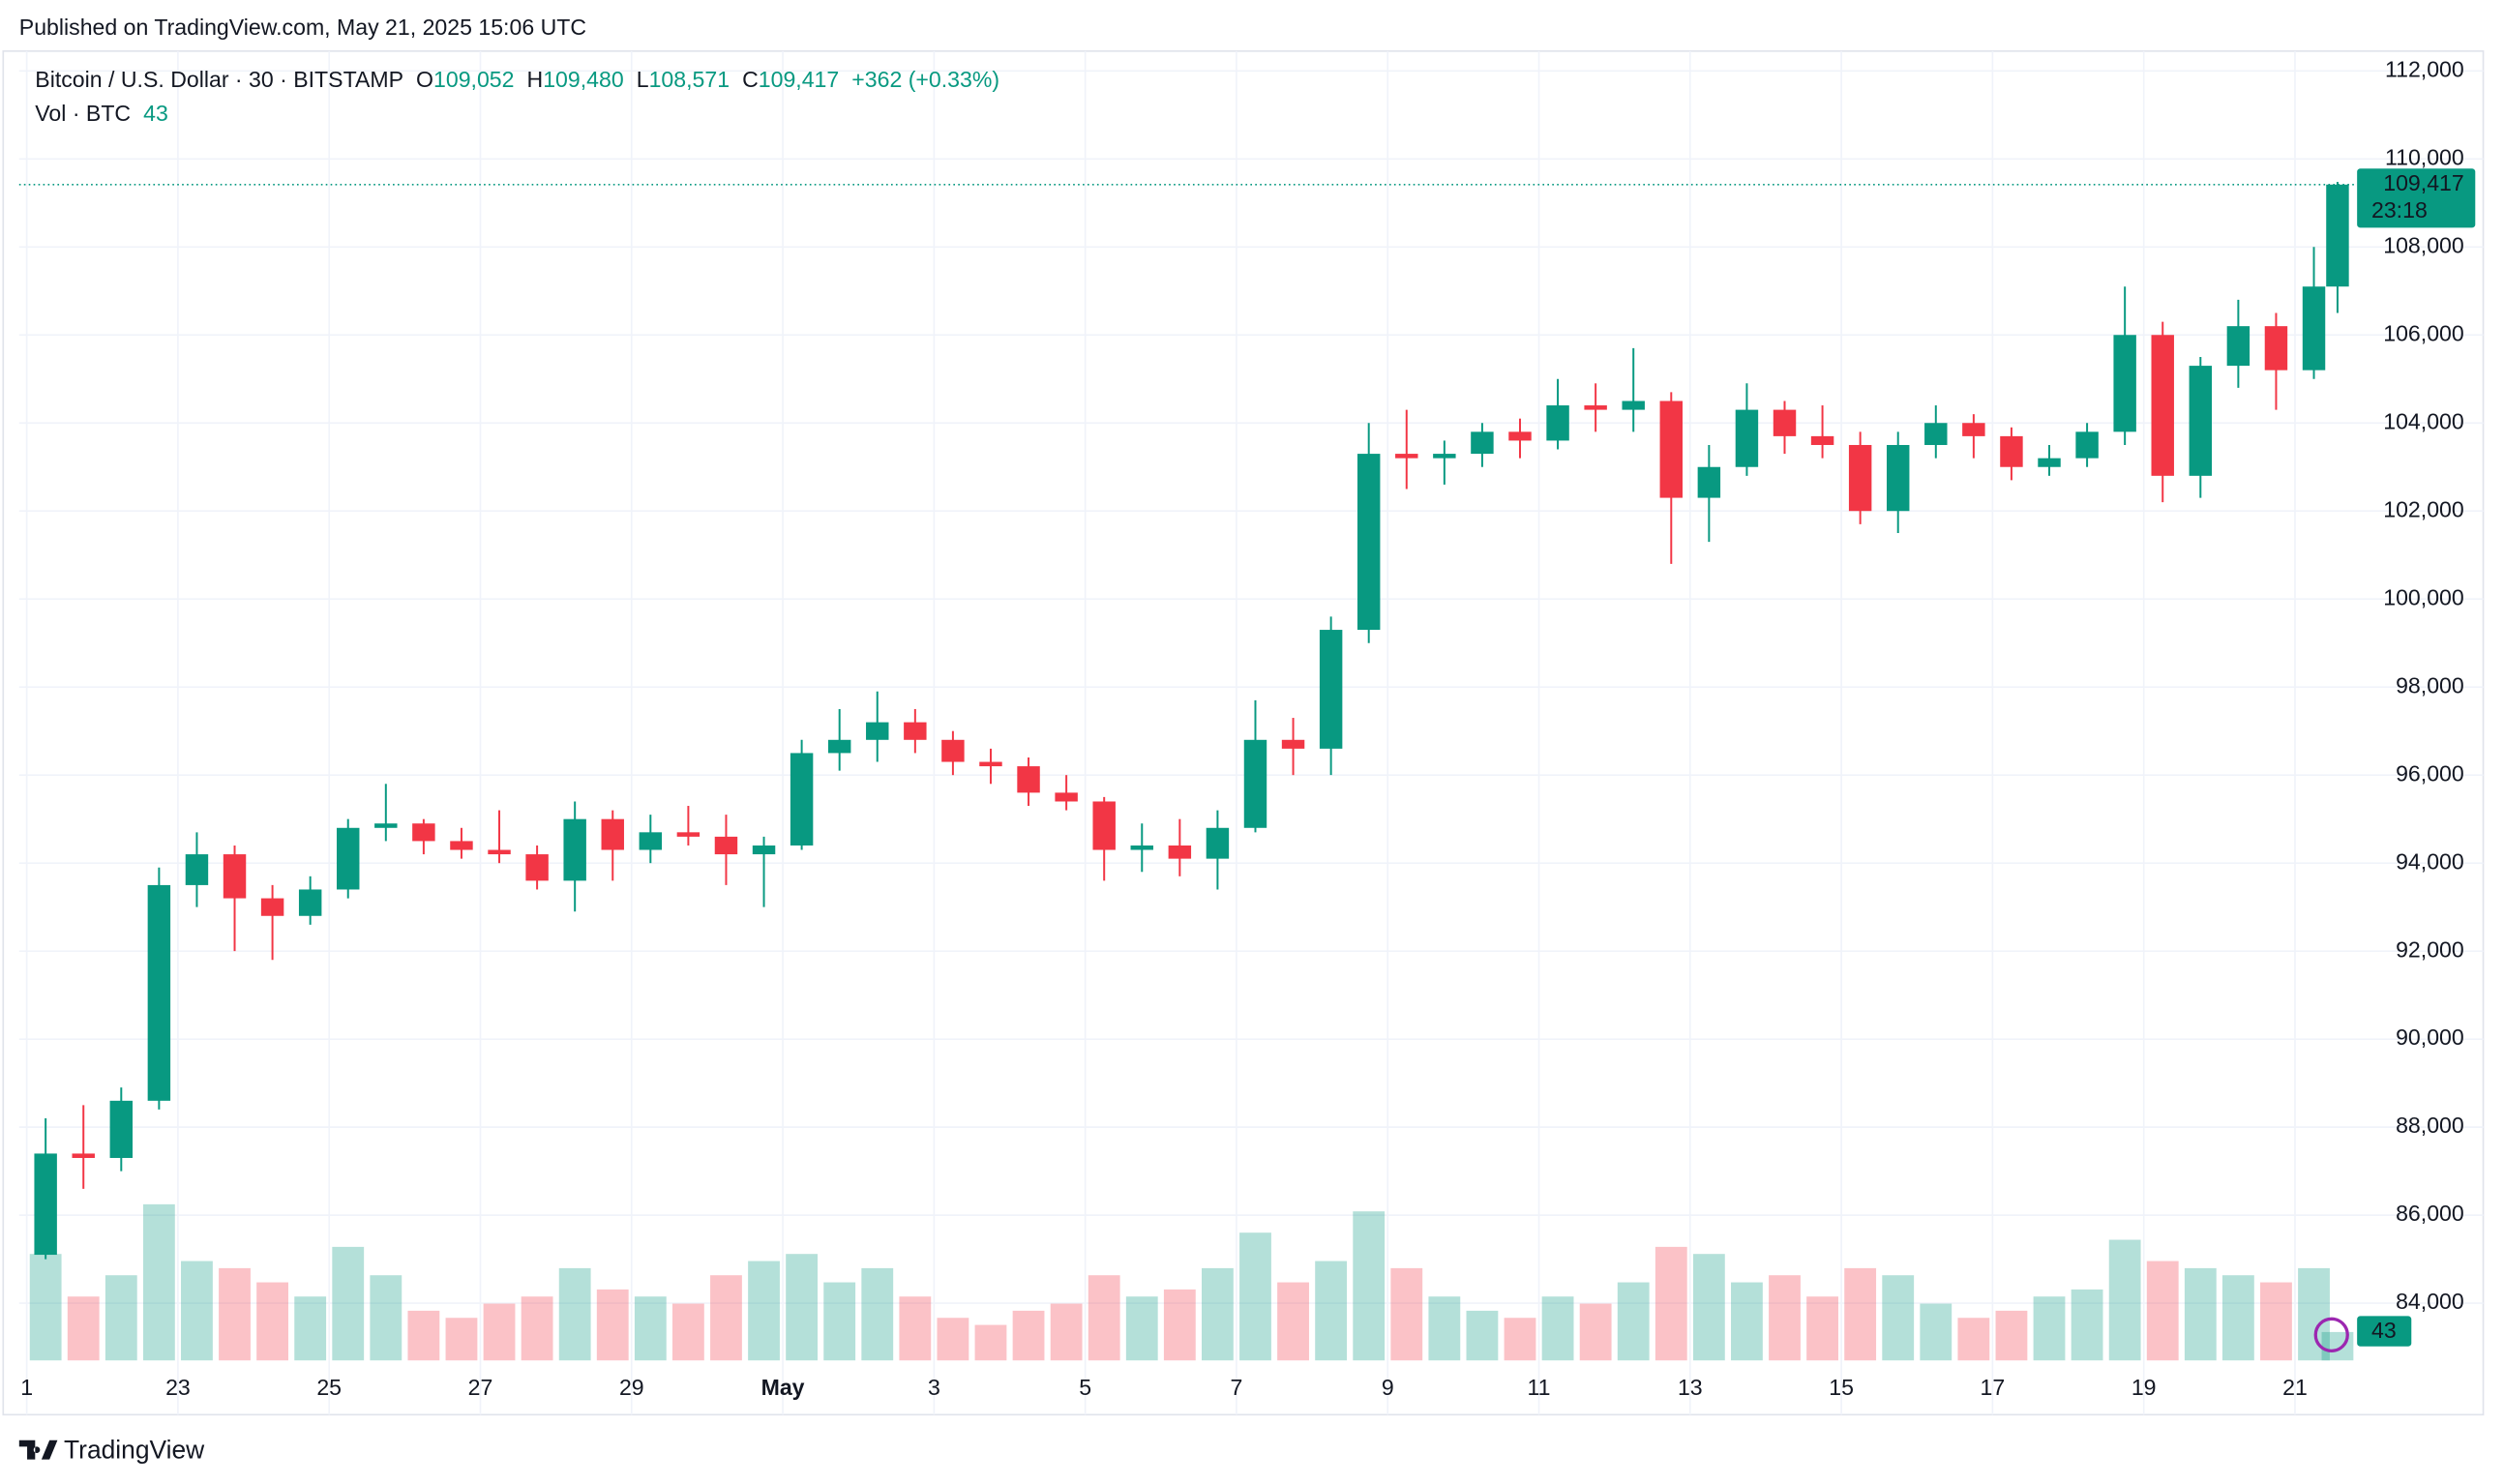  What do you see at coordinates (2331, 1334) in the screenshot?
I see `alert-icon` at bounding box center [2331, 1334].